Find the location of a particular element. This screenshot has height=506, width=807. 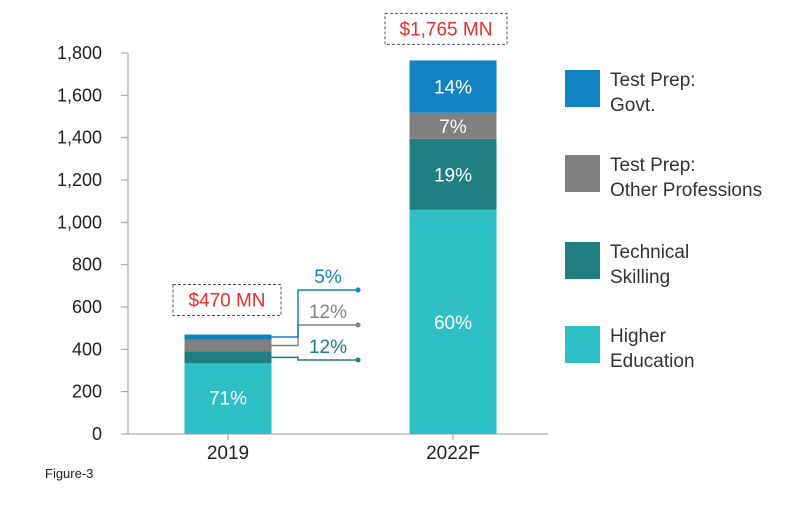

total-label: $1,765 MN is located at coordinates (446, 29).